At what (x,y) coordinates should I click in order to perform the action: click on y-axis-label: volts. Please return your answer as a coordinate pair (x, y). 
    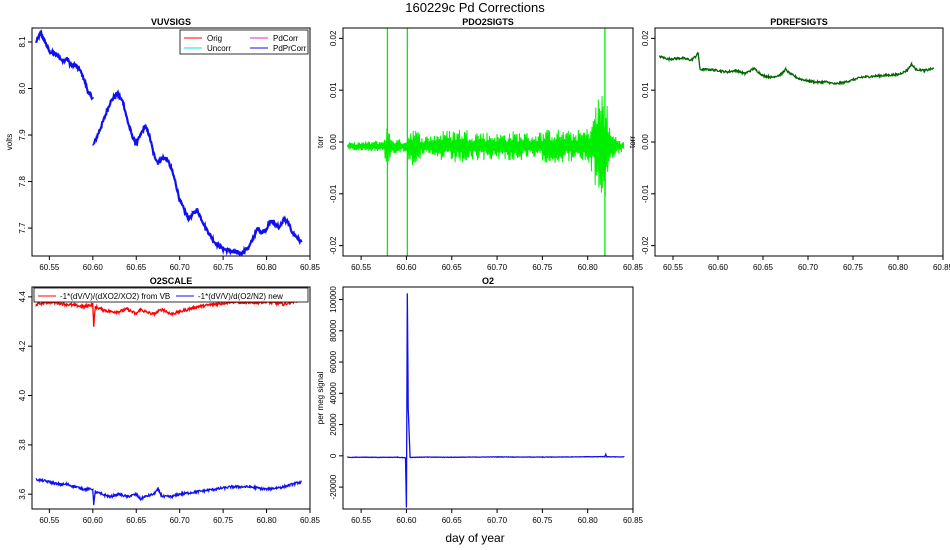
    Looking at the image, I should click on (9, 142).